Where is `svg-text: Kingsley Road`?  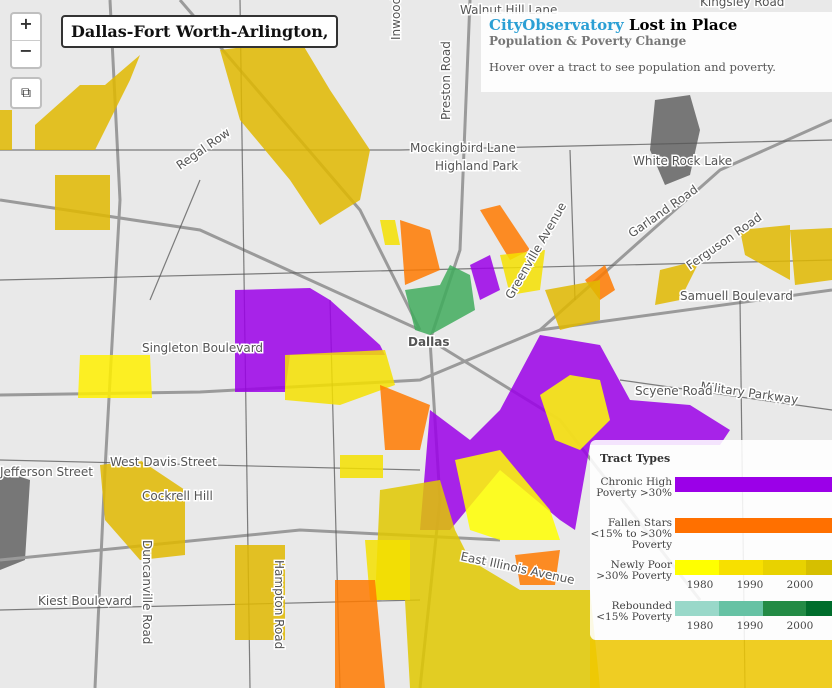 svg-text: Kingsley Road is located at coordinates (742, 4).